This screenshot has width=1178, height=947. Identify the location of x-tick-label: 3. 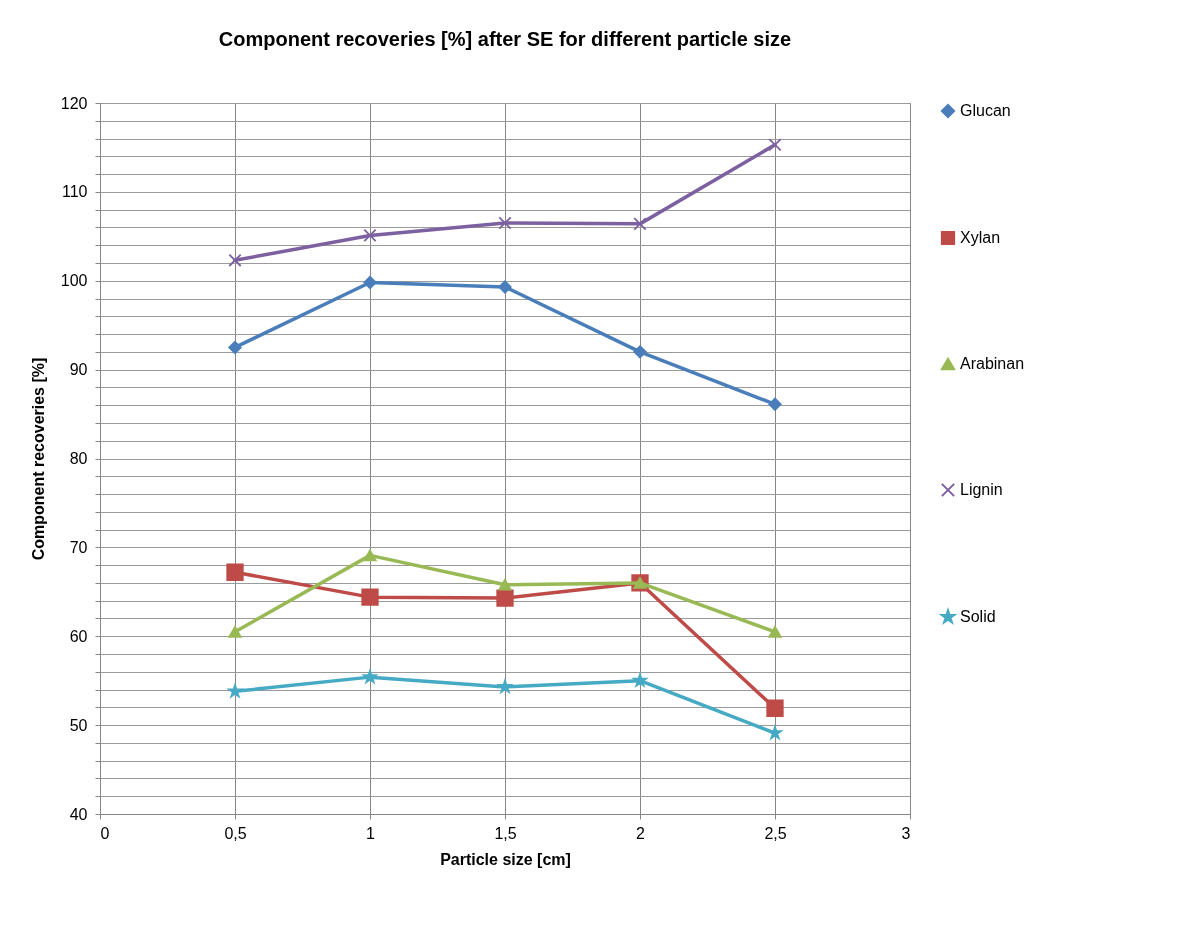
(906, 833).